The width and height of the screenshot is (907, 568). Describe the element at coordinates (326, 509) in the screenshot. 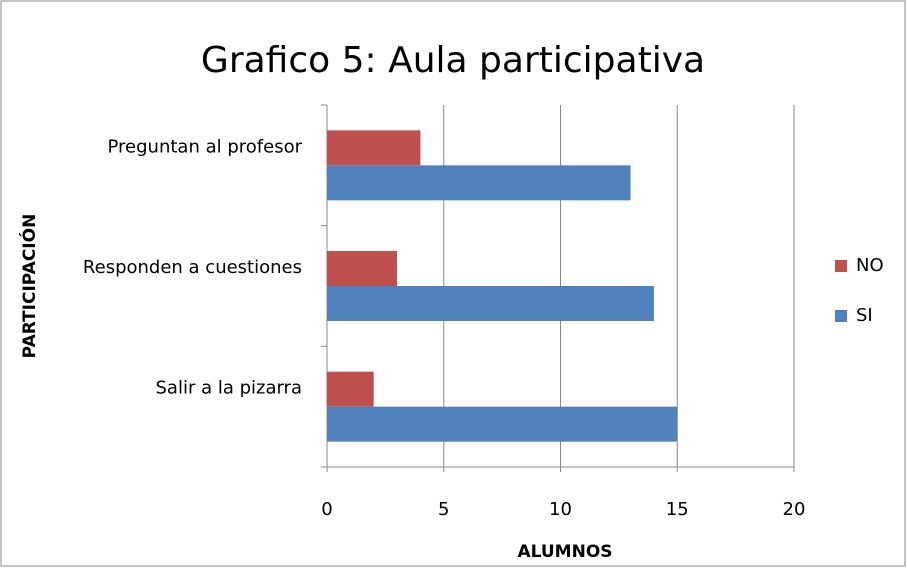

I see `x-tick-label: 0` at that location.